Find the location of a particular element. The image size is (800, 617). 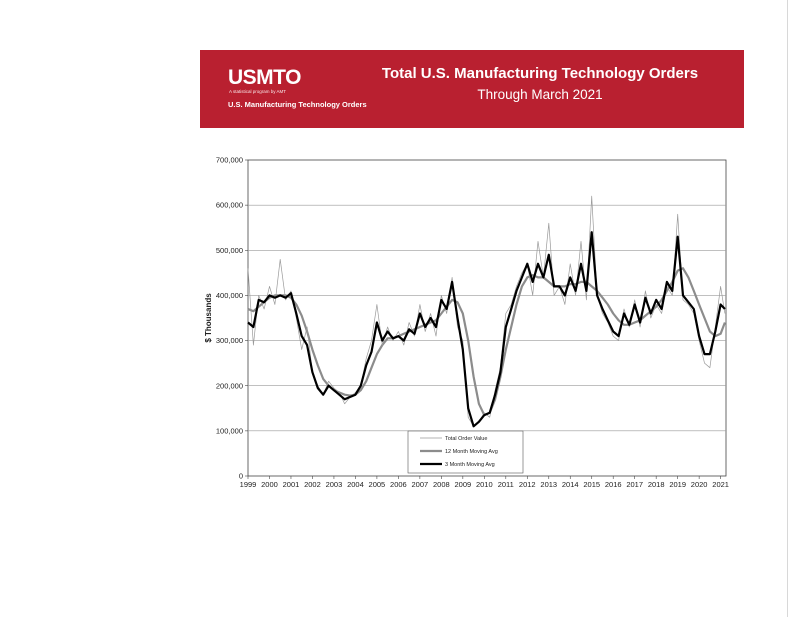

x-tick-label: 2001 is located at coordinates (291, 484).